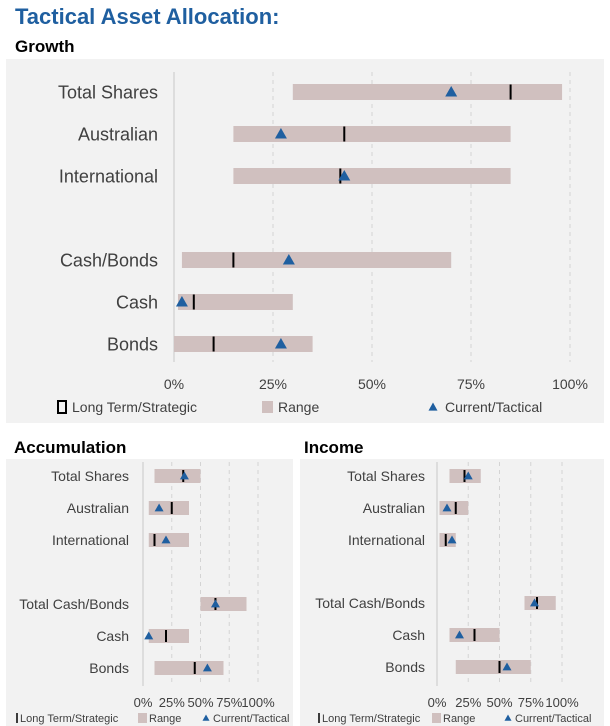 The height and width of the screenshot is (726, 610). I want to click on range-bar-cash-bonds, so click(316, 260).